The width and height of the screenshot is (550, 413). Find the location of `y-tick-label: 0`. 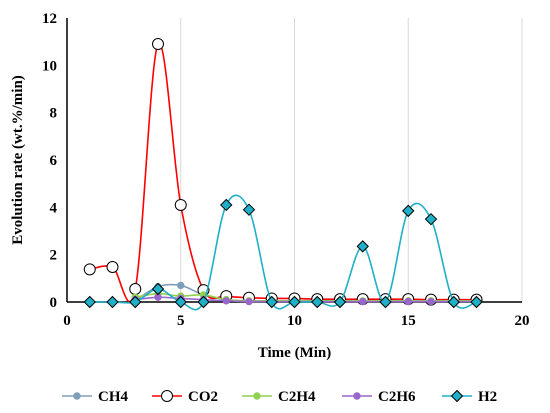

y-tick-label: 0 is located at coordinates (54, 303).